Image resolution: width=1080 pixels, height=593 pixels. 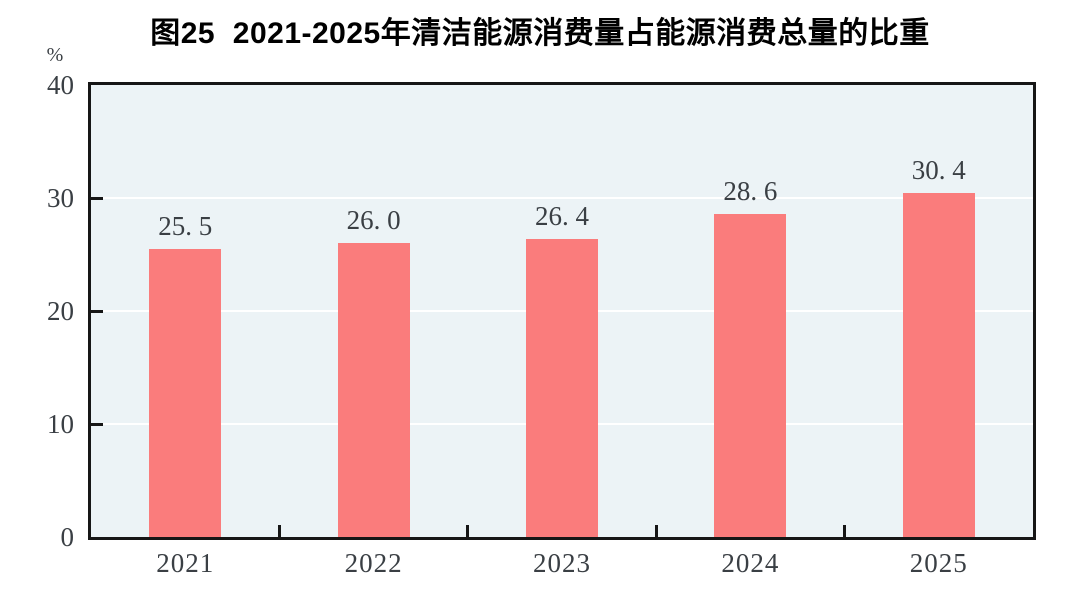 What do you see at coordinates (185, 225) in the screenshot?
I see `bar-value-label-2021: 25. 5` at bounding box center [185, 225].